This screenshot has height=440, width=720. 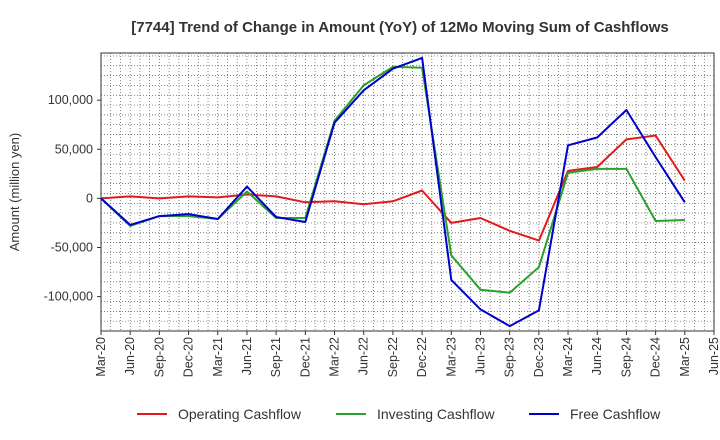 I want to click on x-tick-label: Dec-20, so click(x=189, y=357).